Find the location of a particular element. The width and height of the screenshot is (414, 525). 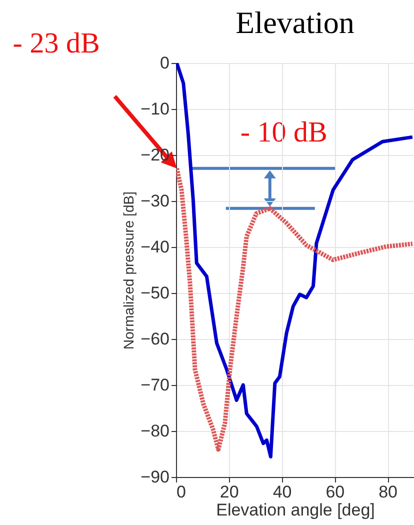

x-tick-label: 20 is located at coordinates (229, 492).